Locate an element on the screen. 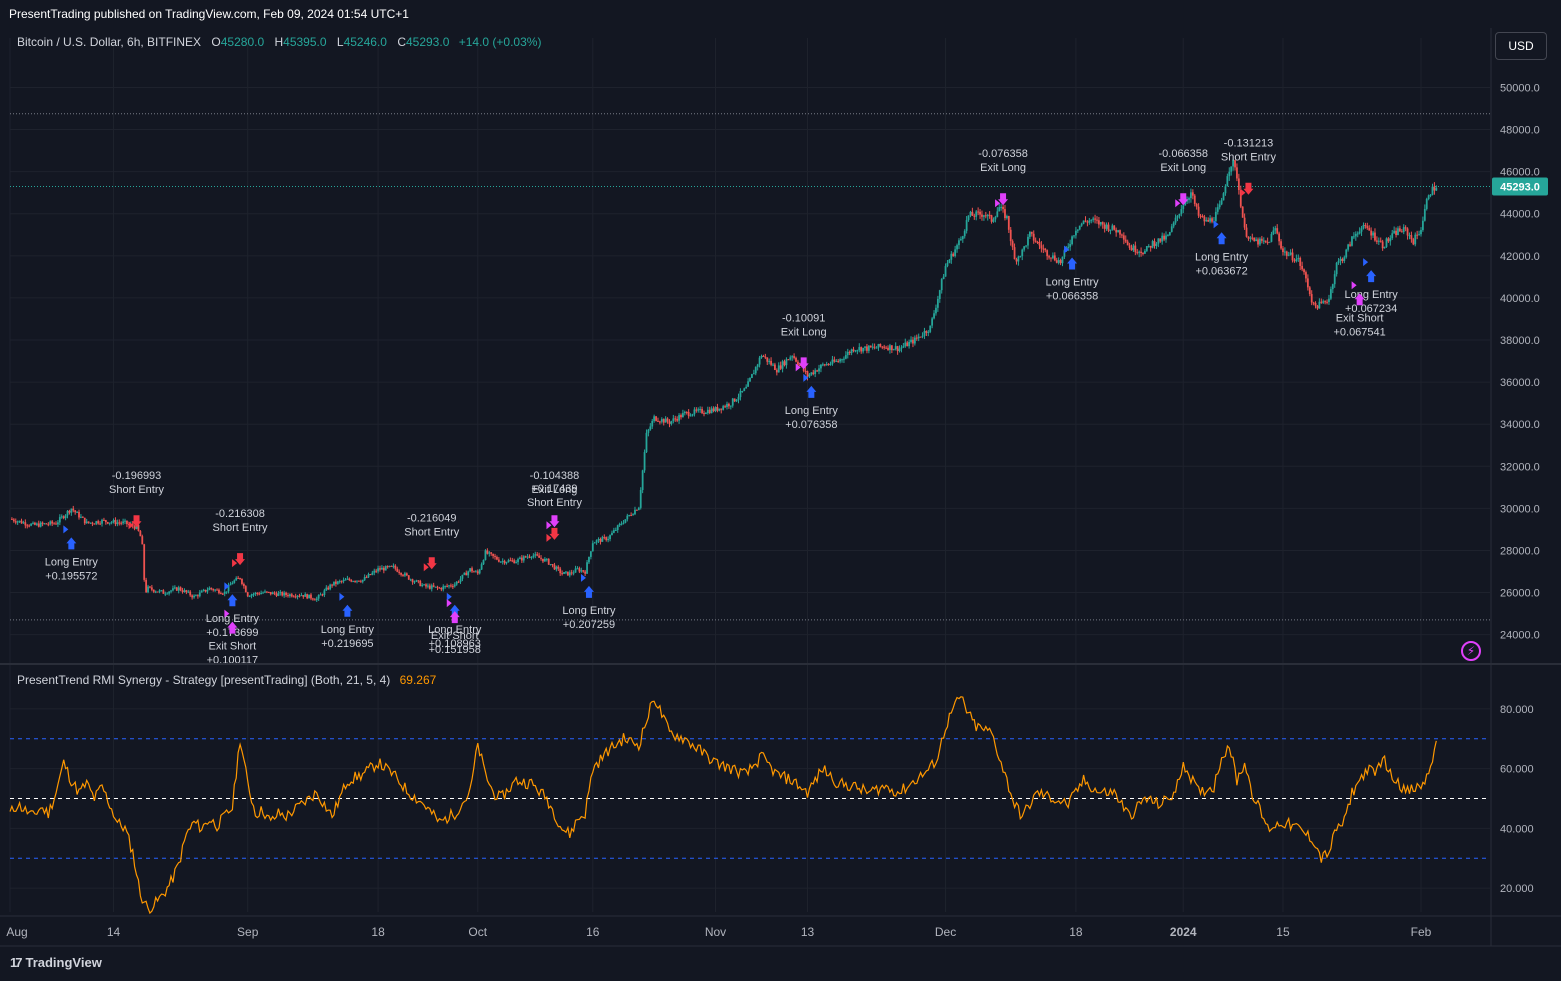 Image resolution: width=1561 pixels, height=981 pixels. last-price-badge is located at coordinates (1520, 186).